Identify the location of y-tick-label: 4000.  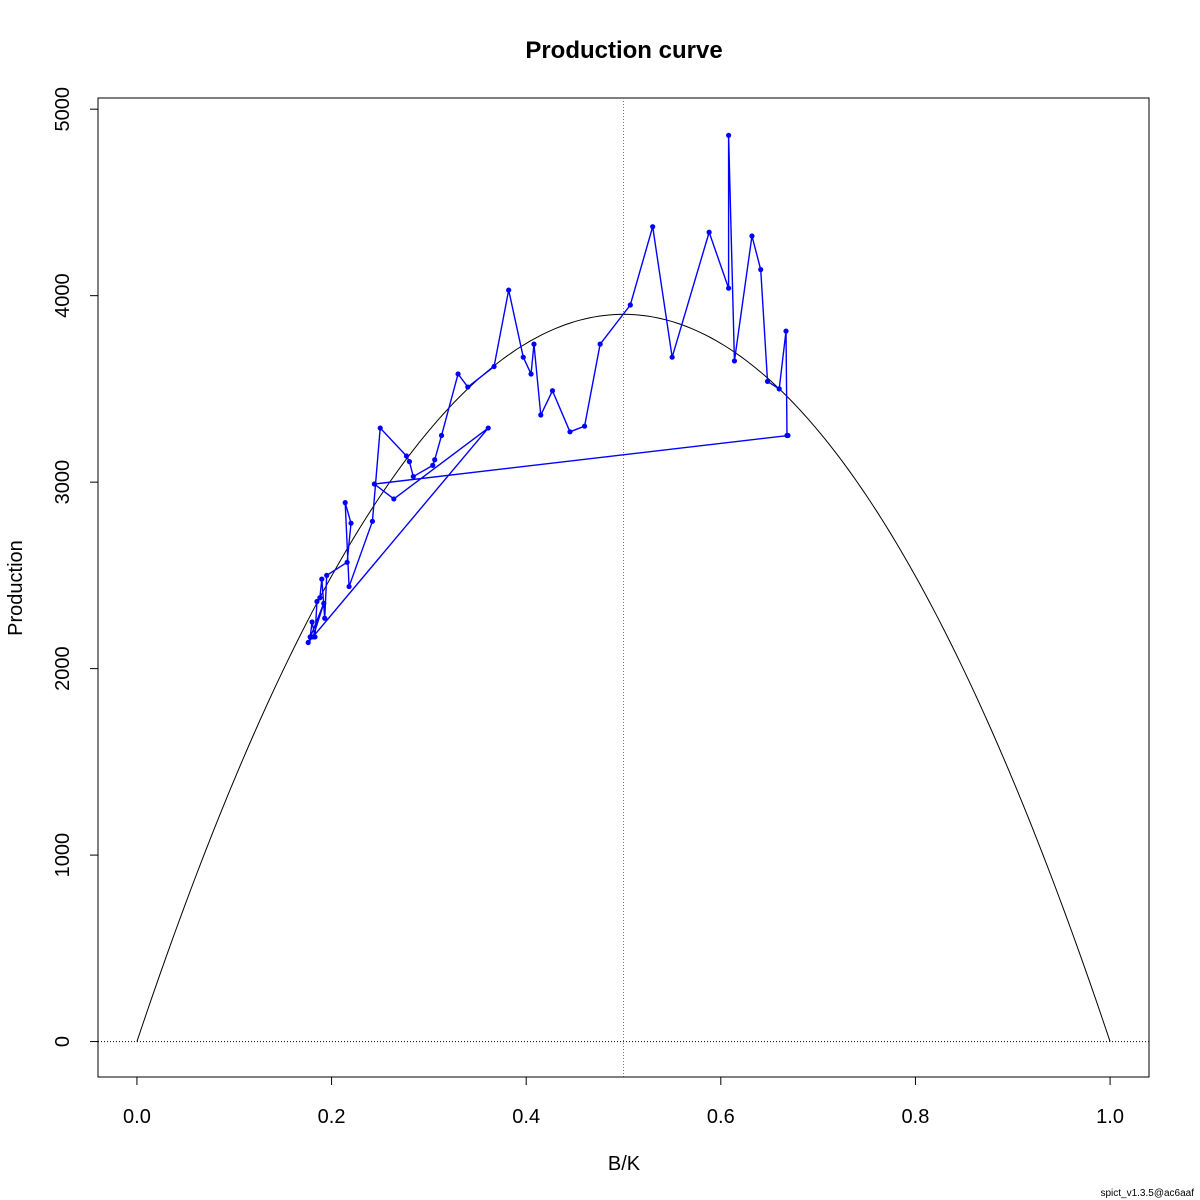
(63, 295).